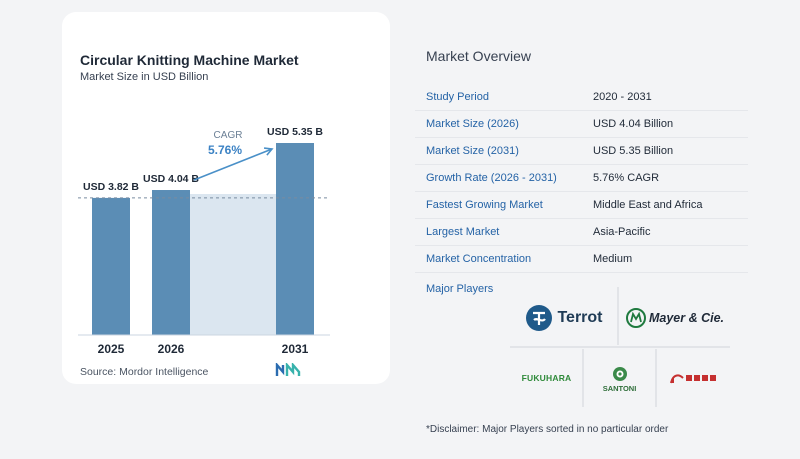 The height and width of the screenshot is (459, 800). I want to click on overview-row-key: Market Size (2031), so click(472, 151).